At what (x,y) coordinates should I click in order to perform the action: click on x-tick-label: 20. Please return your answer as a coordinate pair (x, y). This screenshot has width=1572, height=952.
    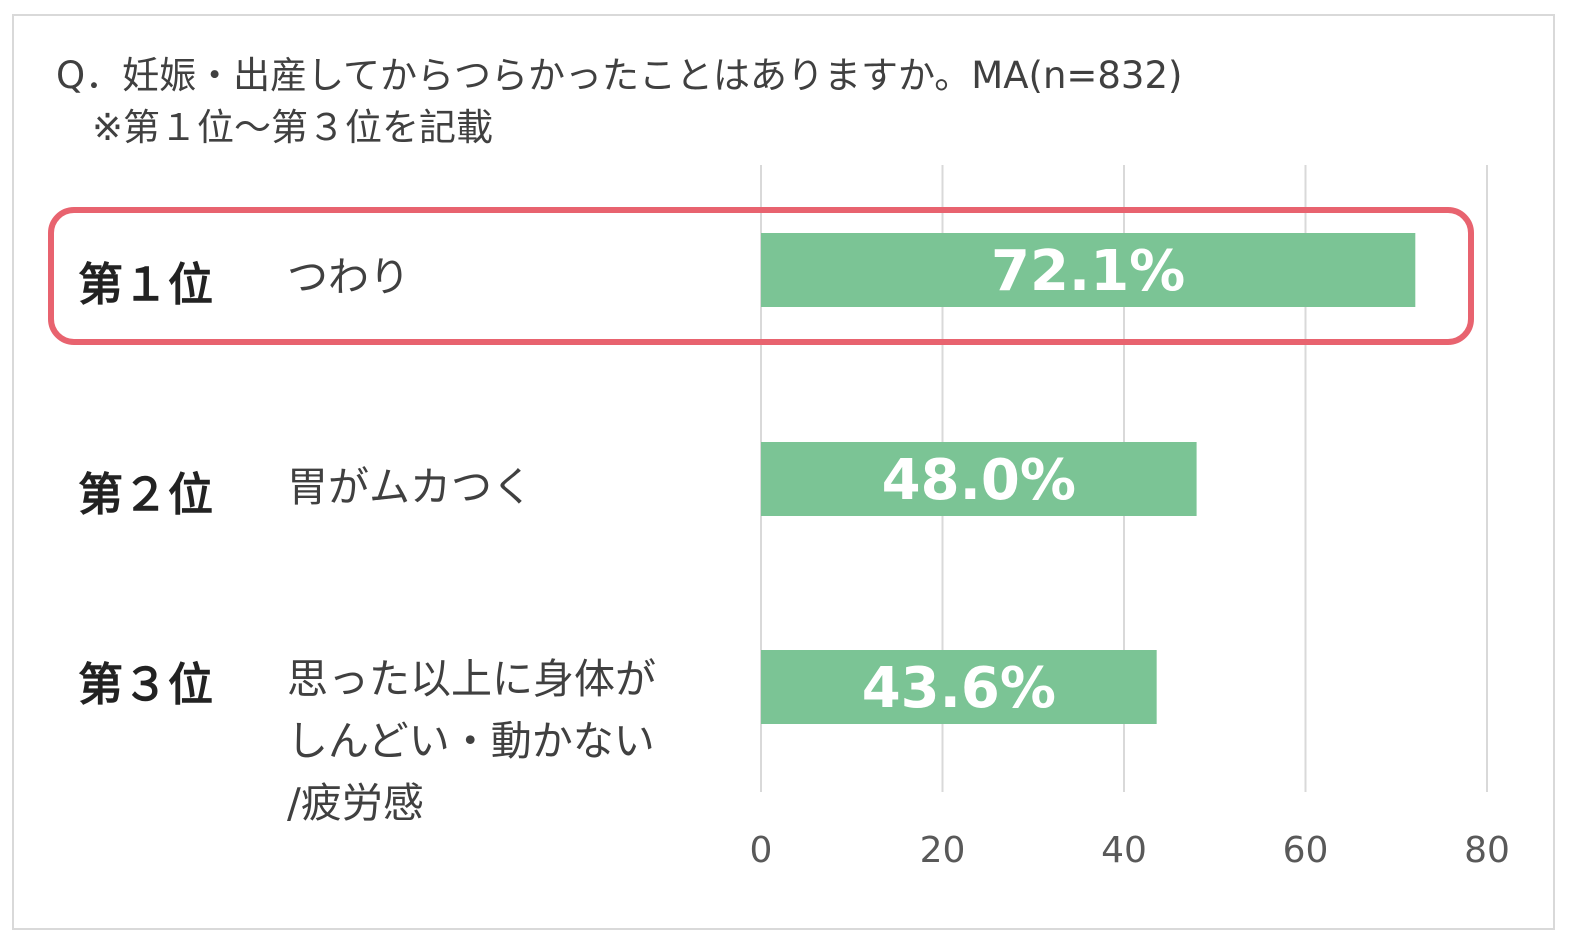
    Looking at the image, I should click on (943, 850).